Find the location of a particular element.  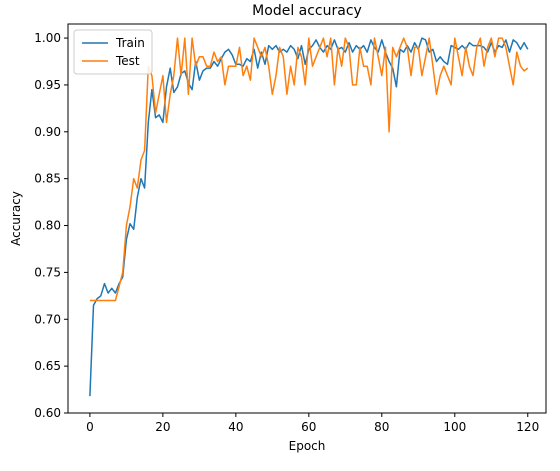

legend: Train Test is located at coordinates (113, 52).